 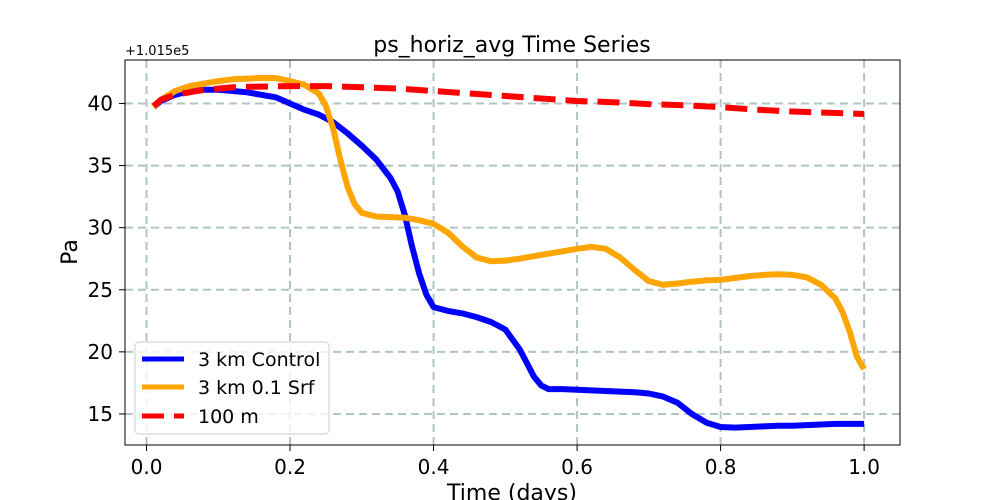 I want to click on y-tick-label: 40, so click(x=100, y=103).